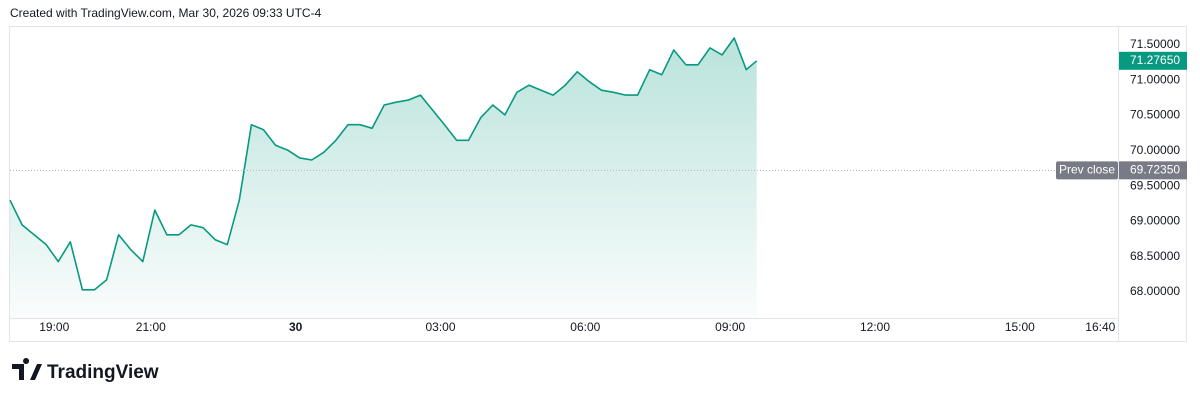 The width and height of the screenshot is (1200, 401). I want to click on x-tick-label: 19:00, so click(54, 327).